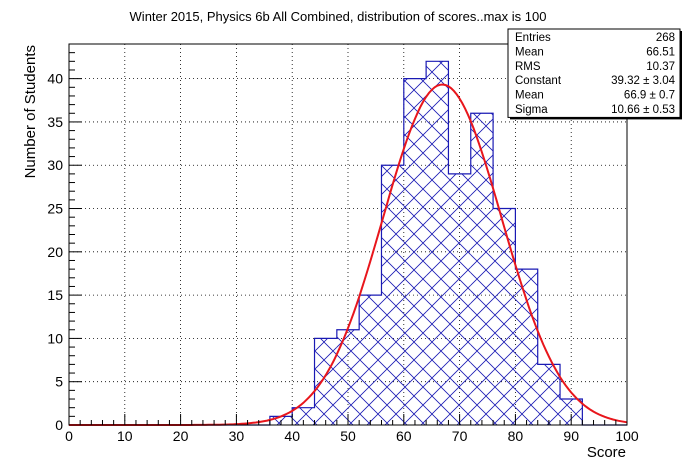  What do you see at coordinates (69, 436) in the screenshot?
I see `x-tick-label: 0` at bounding box center [69, 436].